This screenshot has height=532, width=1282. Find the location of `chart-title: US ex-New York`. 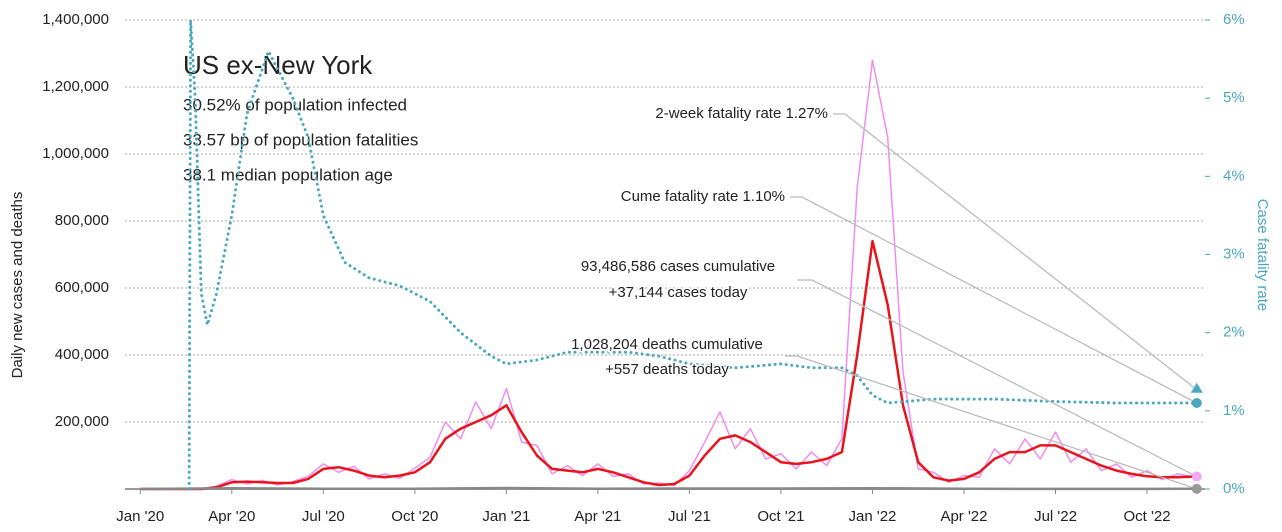

chart-title: US ex-New York is located at coordinates (278, 65).